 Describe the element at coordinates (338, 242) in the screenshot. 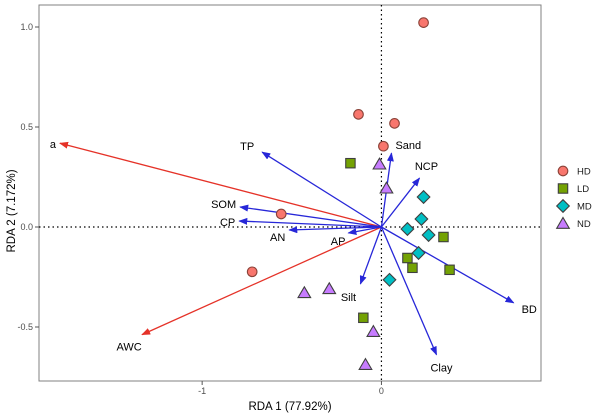

I see `vector-label-ap: AP` at that location.